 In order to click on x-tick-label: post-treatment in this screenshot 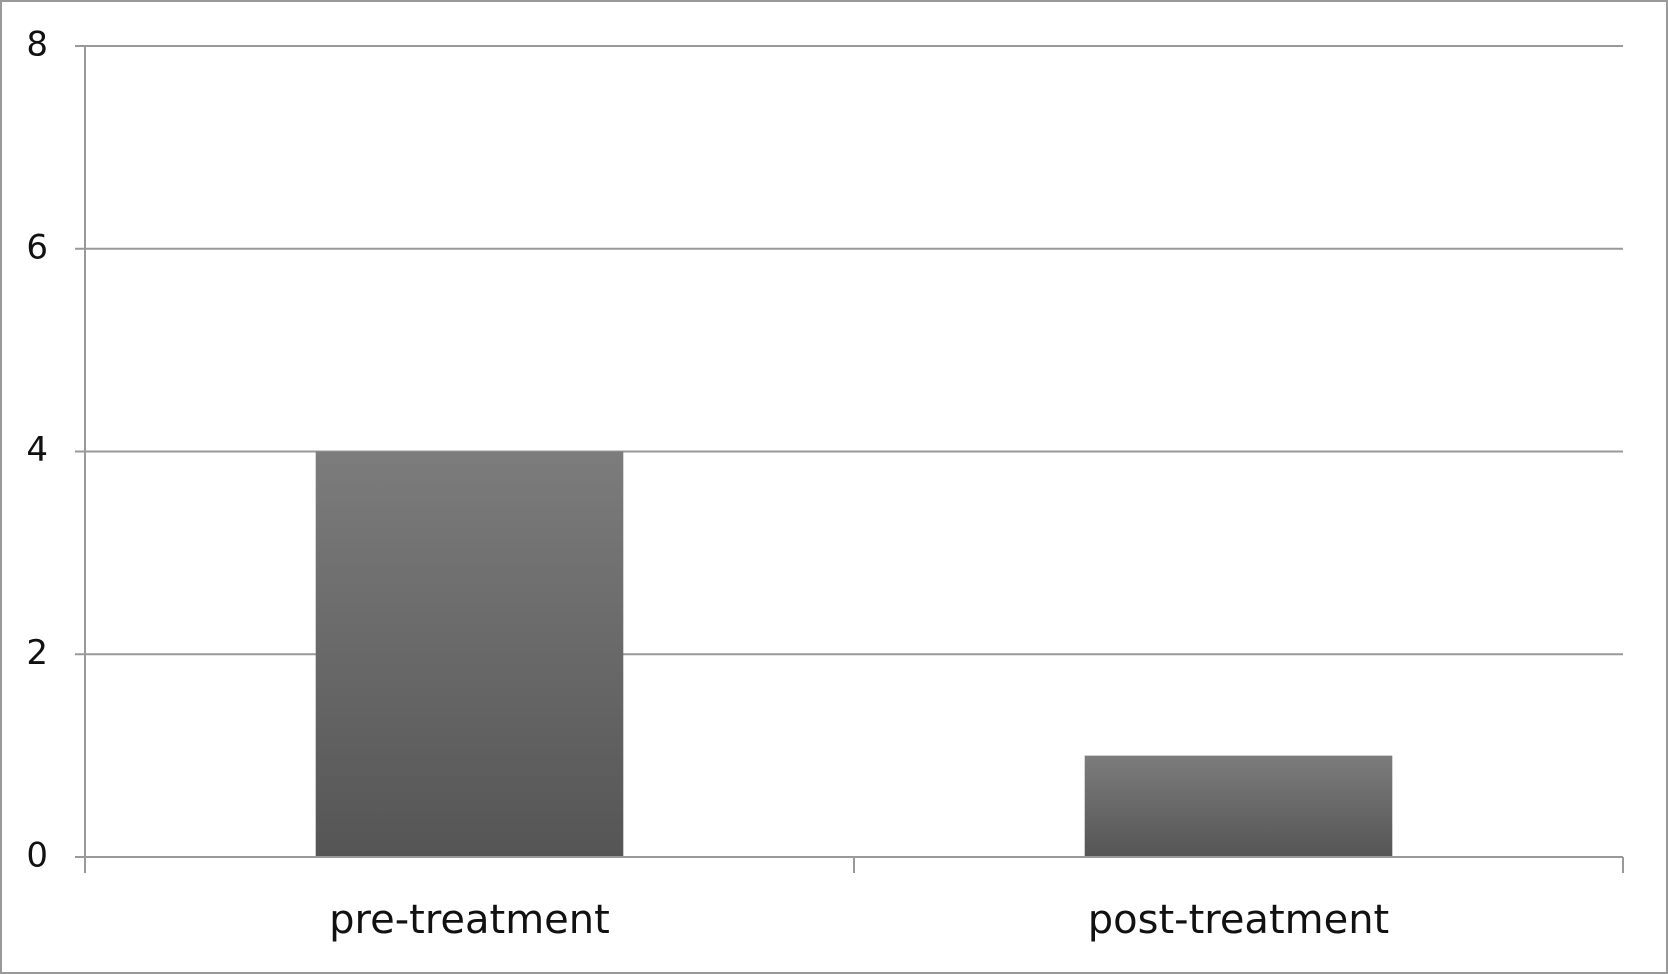, I will do `click(1238, 920)`.